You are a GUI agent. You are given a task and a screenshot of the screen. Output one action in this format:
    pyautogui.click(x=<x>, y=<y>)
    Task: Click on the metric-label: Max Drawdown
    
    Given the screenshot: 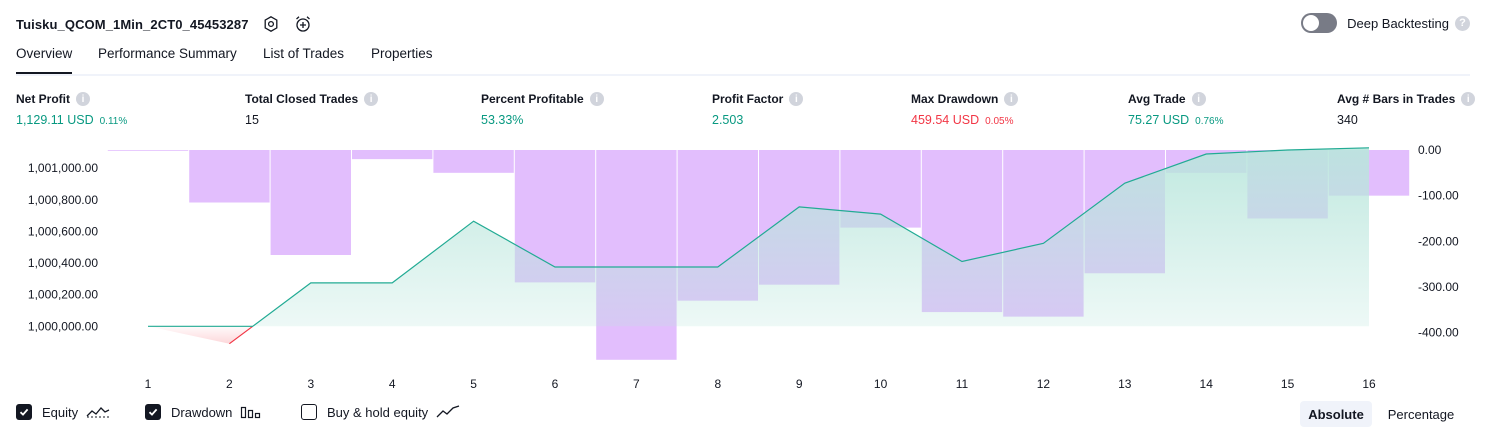 What is the action you would take?
    pyautogui.click(x=955, y=99)
    